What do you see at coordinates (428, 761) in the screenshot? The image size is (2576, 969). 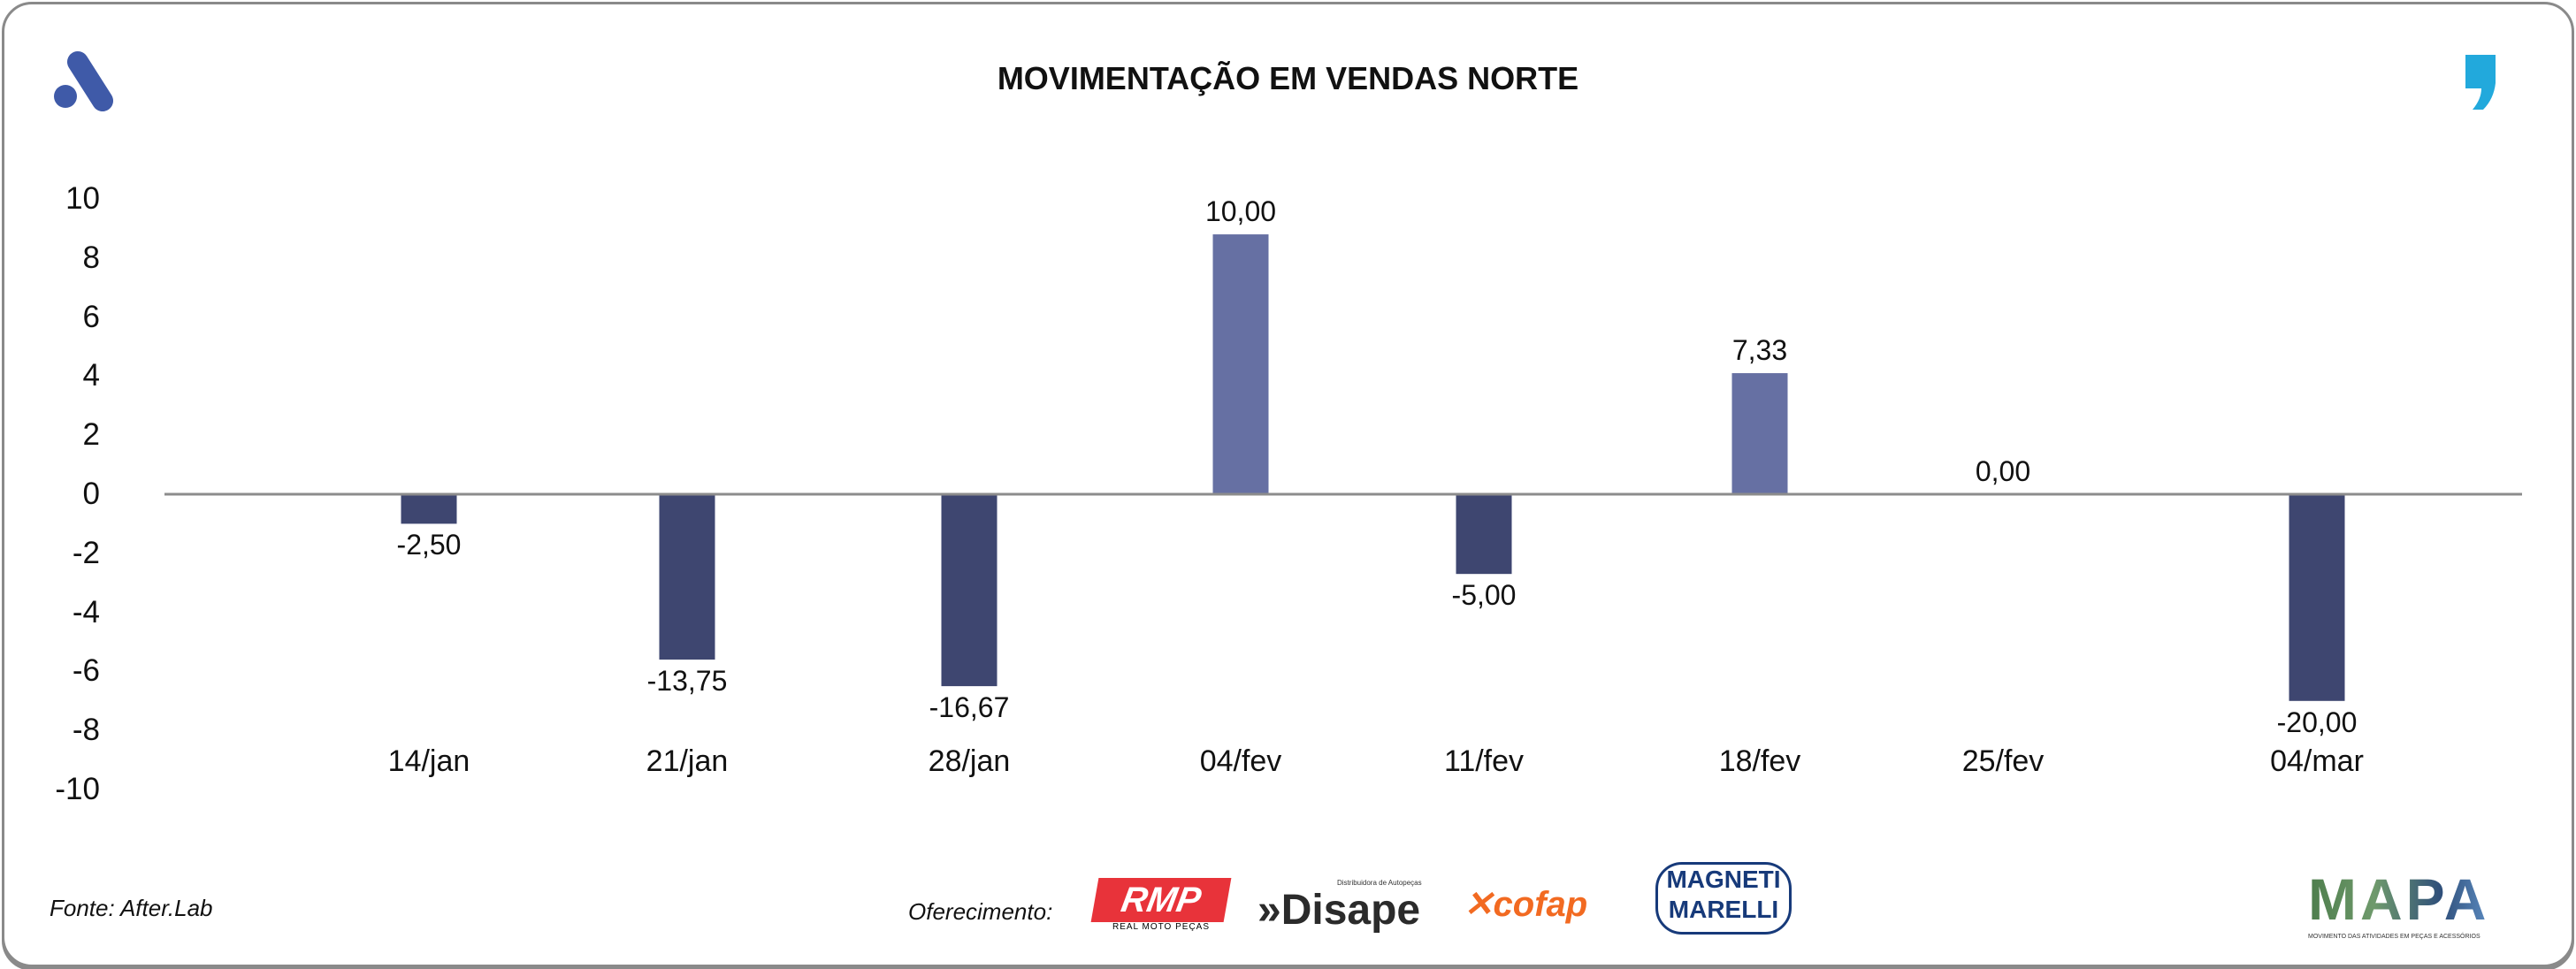 I see `x-tick-label: 14/jan` at bounding box center [428, 761].